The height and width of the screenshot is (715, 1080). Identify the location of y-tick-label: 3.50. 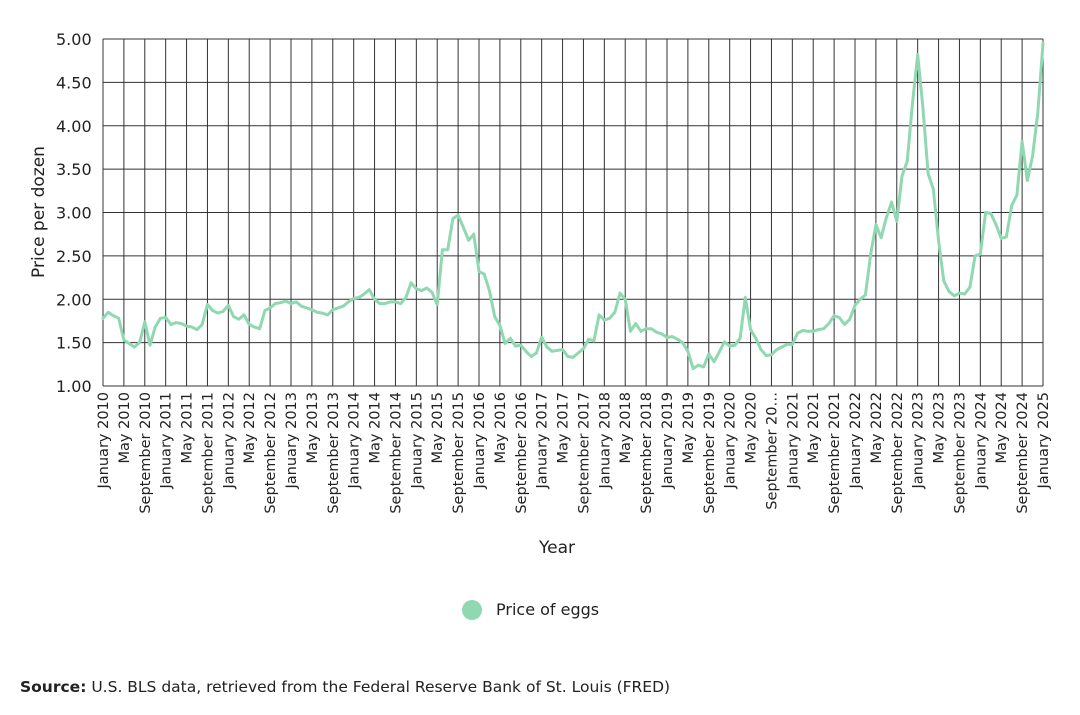
(74, 169).